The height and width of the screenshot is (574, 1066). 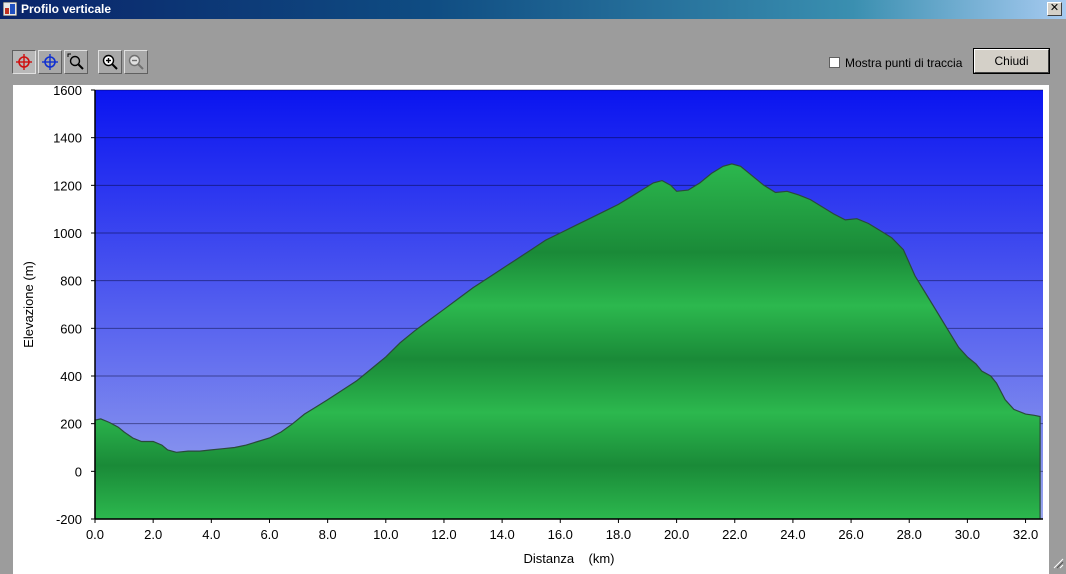 I want to click on x-tick-label: 20.0, so click(x=676, y=534).